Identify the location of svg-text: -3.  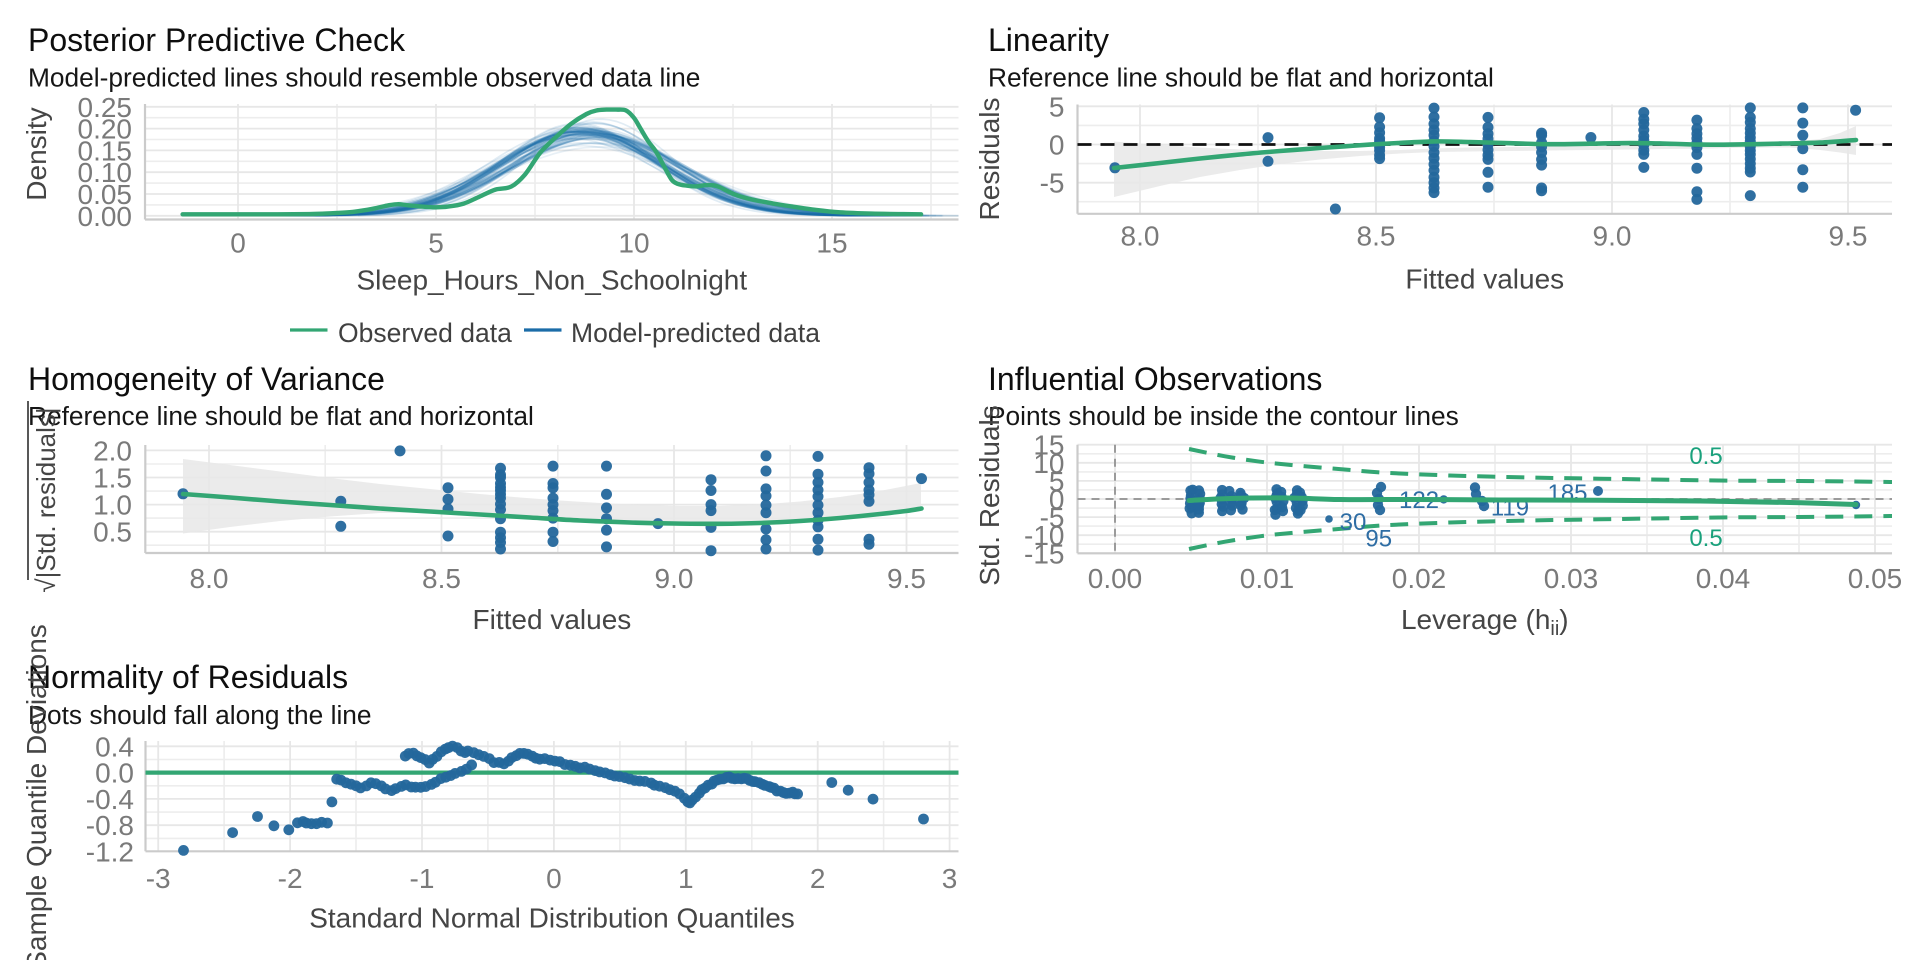
(158, 878).